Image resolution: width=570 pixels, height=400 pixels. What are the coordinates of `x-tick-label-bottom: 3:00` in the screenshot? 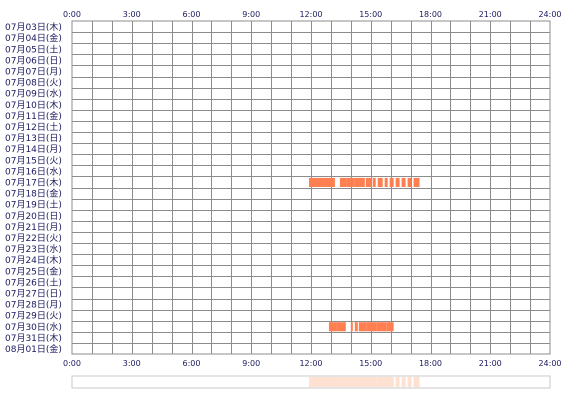 It's located at (132, 363).